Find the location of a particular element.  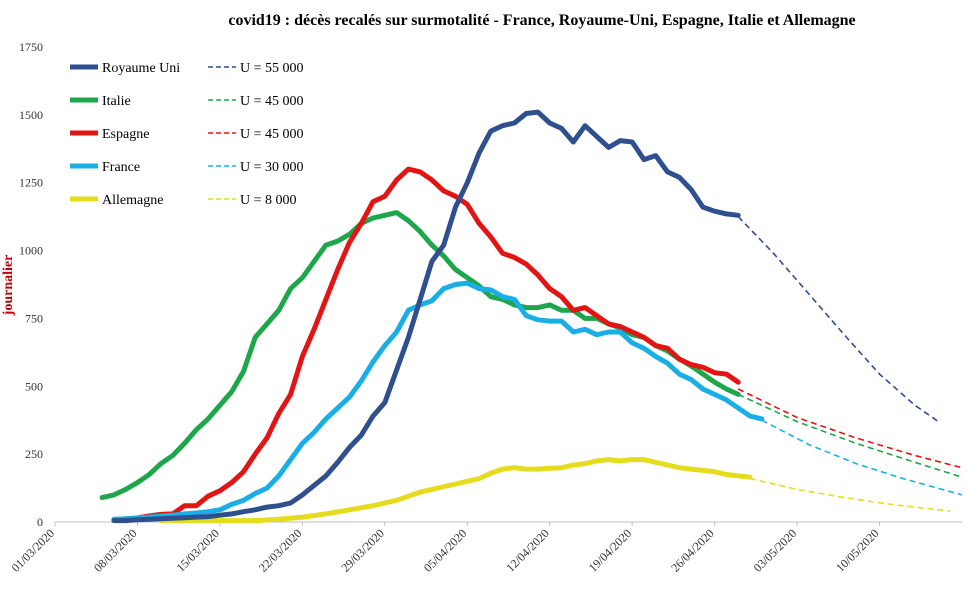

y-tick-label: 1250 is located at coordinates (31, 183).